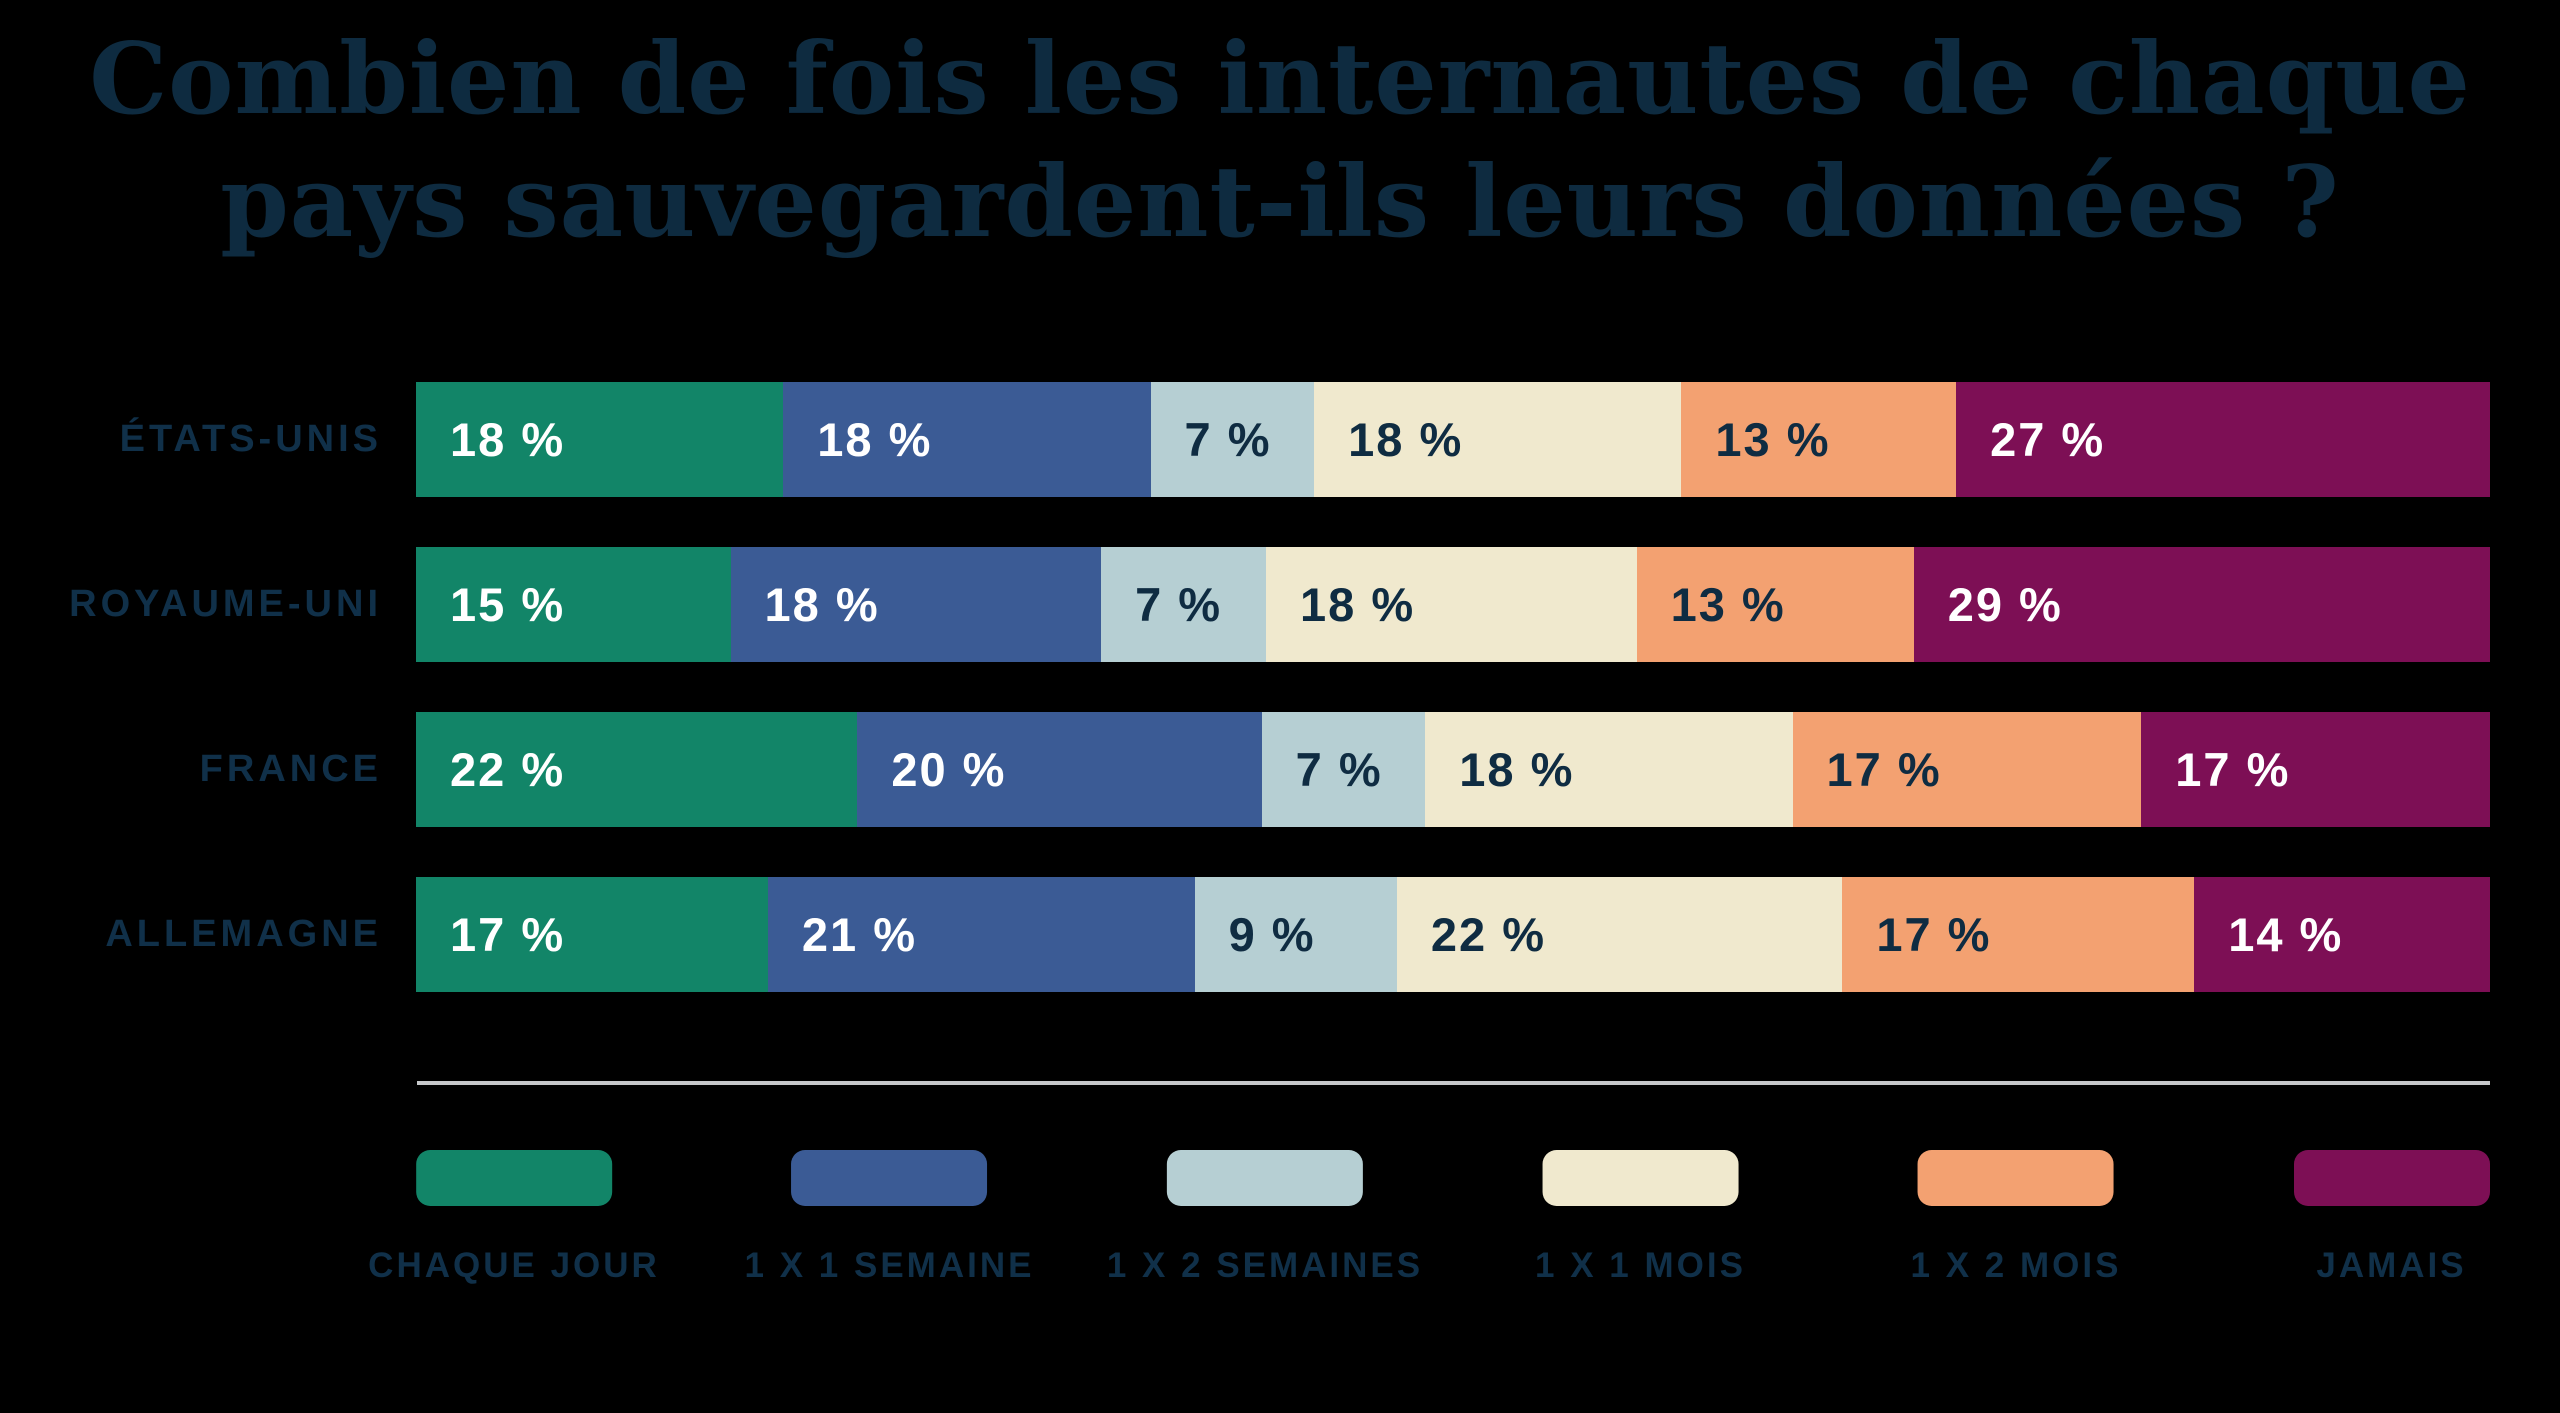  I want to click on legend-swatch-1-x-2-semaines, so click(1264, 1178).